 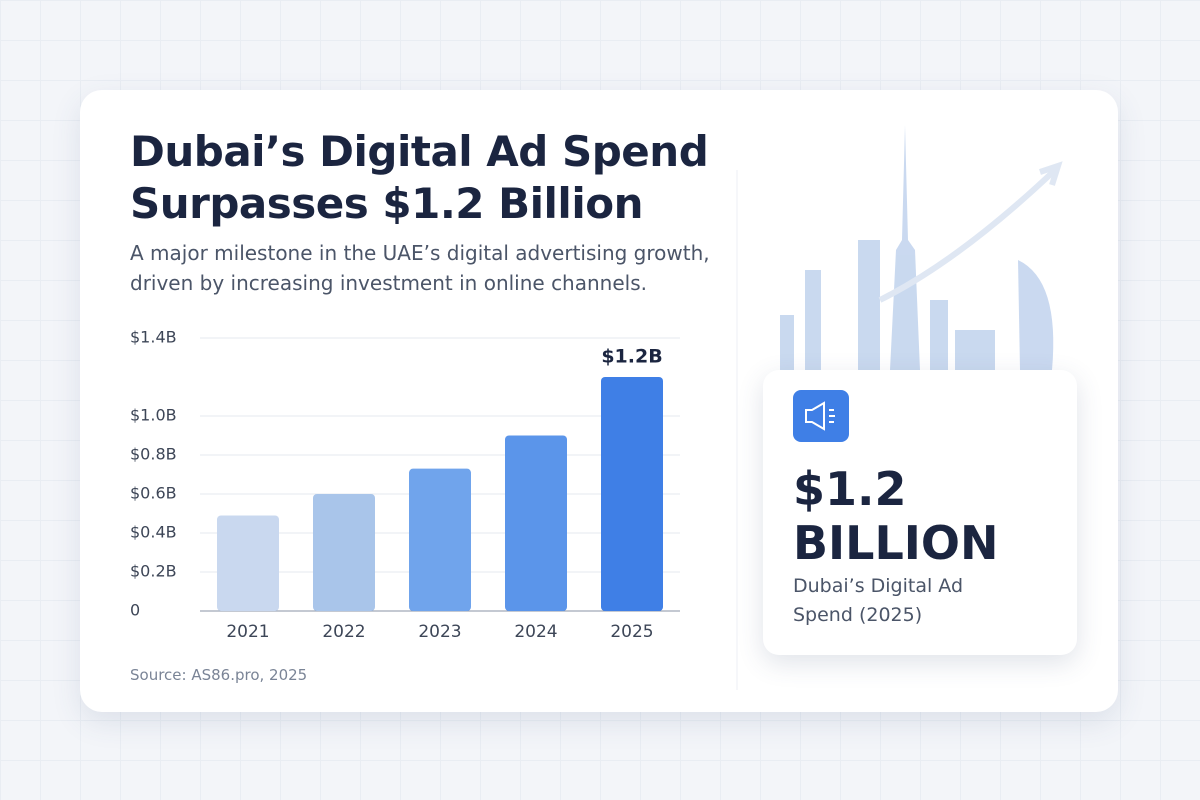 I want to click on y-tick-label: $1.0B, so click(x=153, y=415).